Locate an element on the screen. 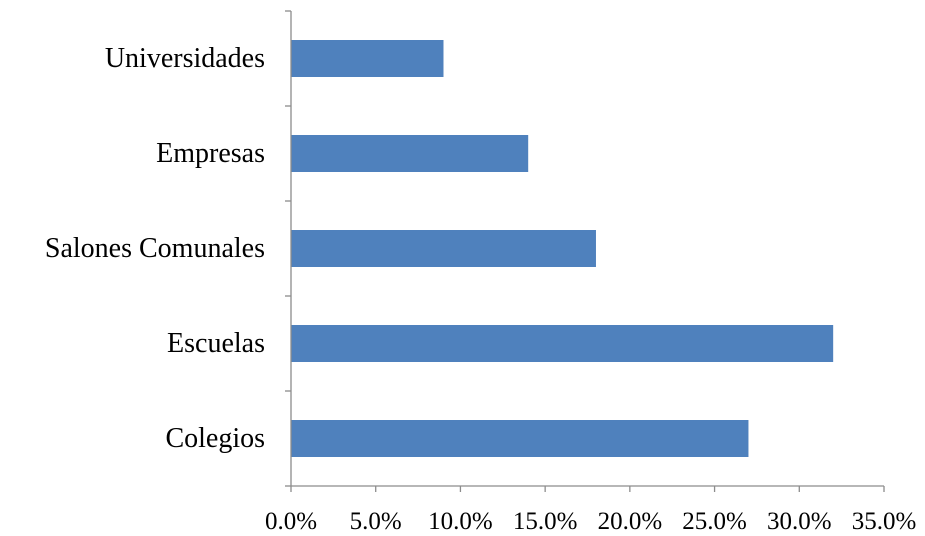  category-label: Colegios is located at coordinates (215, 438).